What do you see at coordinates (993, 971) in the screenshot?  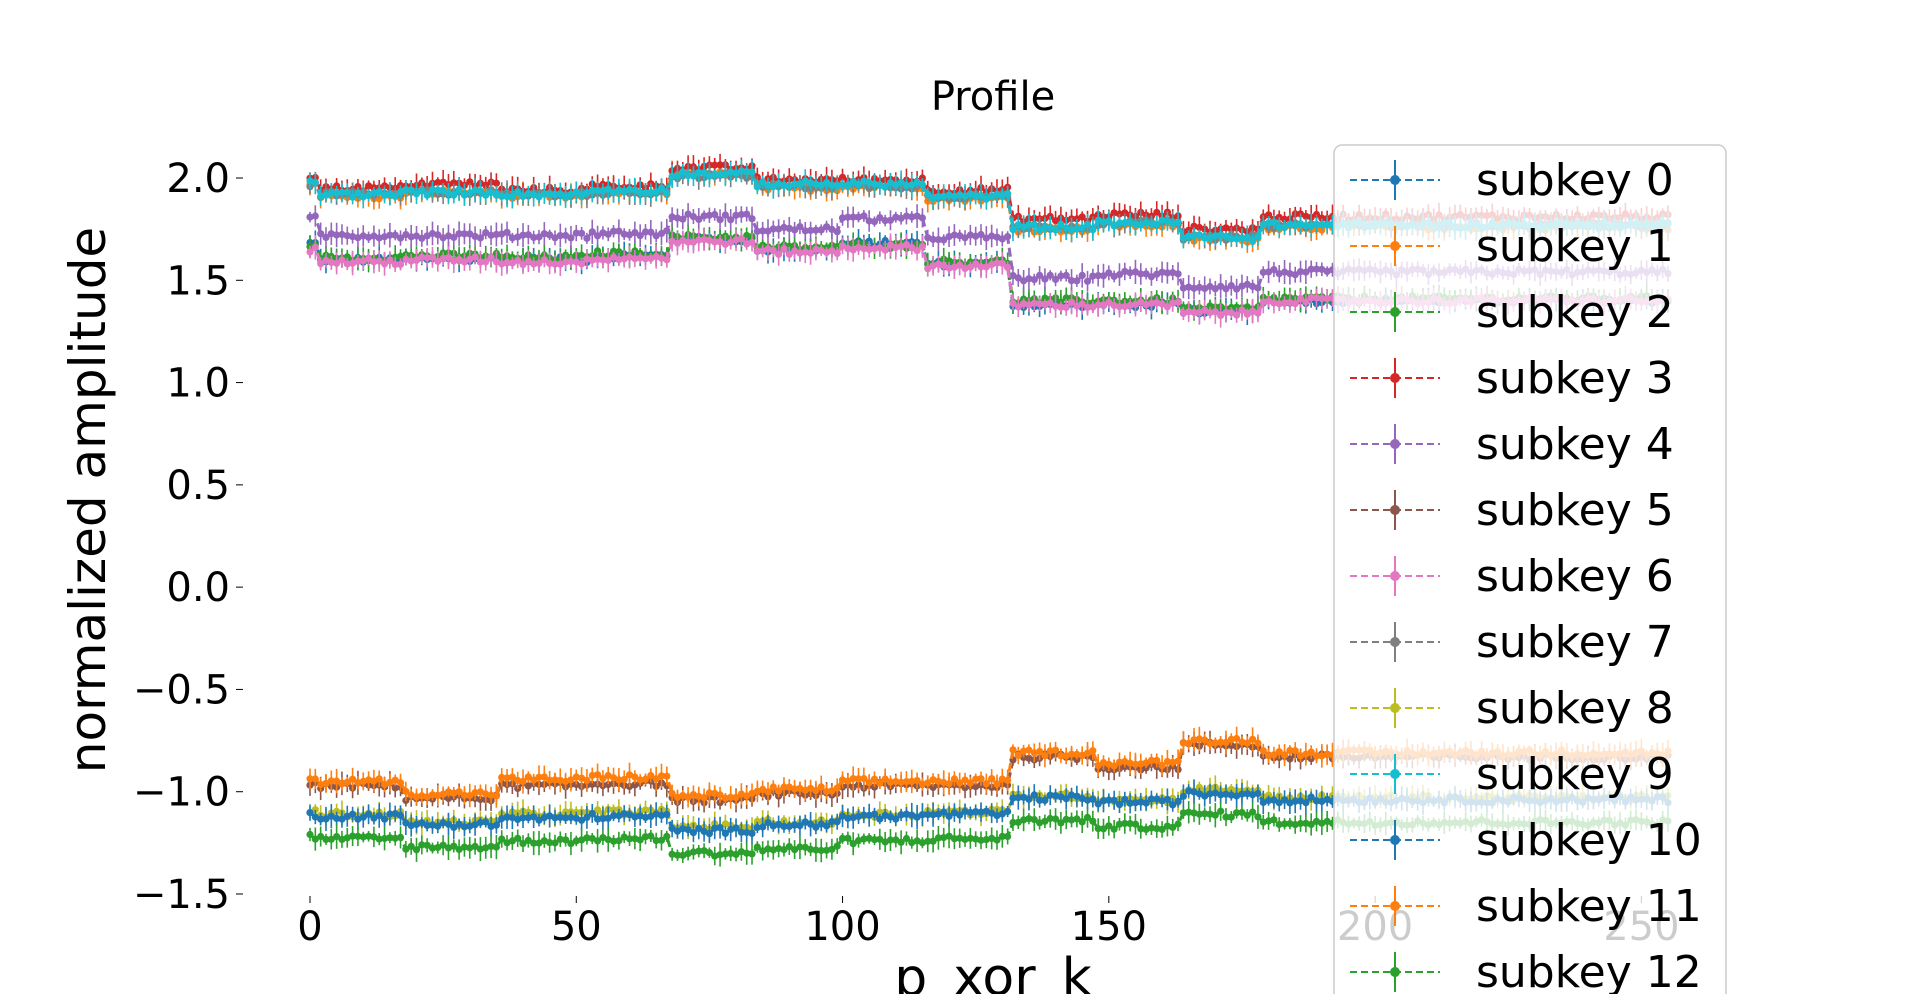 I see `x-axis-label: p_xor_k` at bounding box center [993, 971].